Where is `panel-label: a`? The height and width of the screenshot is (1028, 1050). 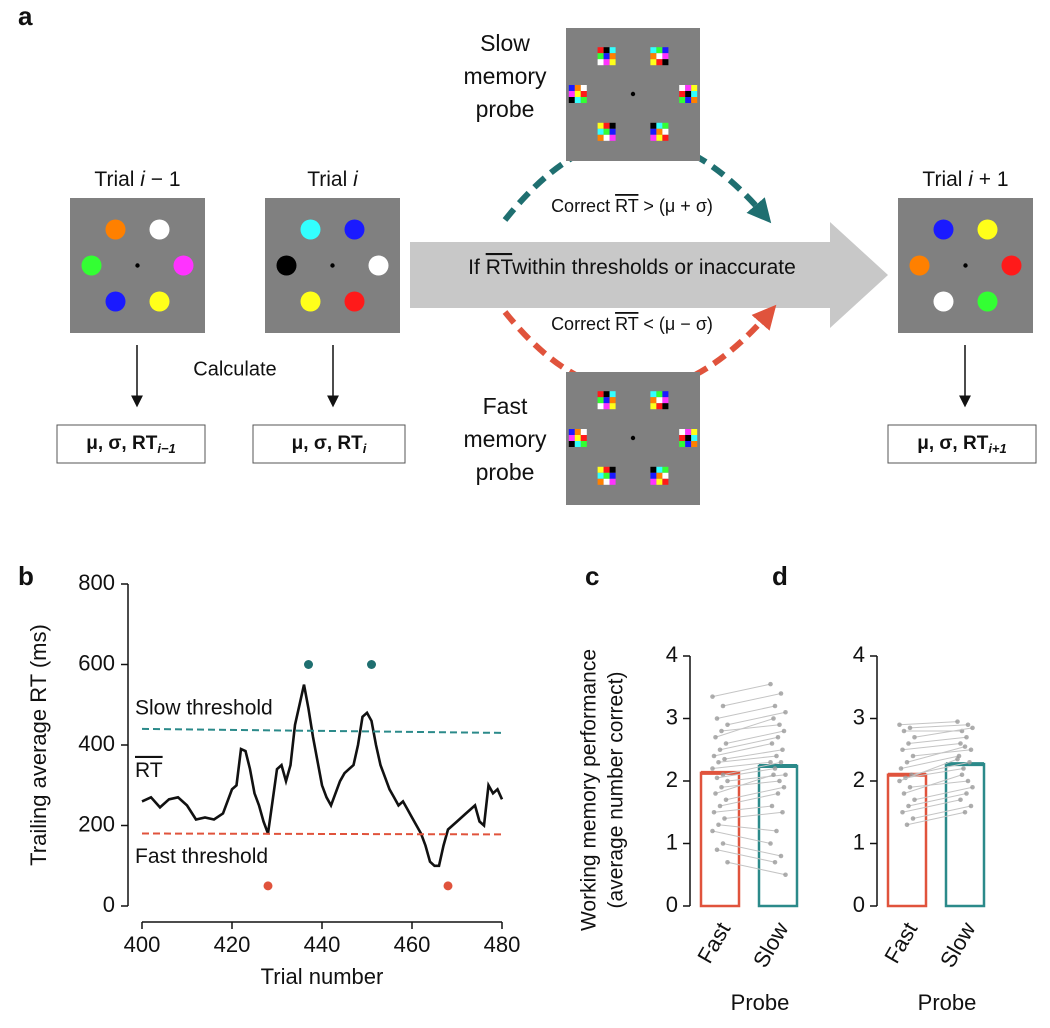 panel-label: a is located at coordinates (25, 16).